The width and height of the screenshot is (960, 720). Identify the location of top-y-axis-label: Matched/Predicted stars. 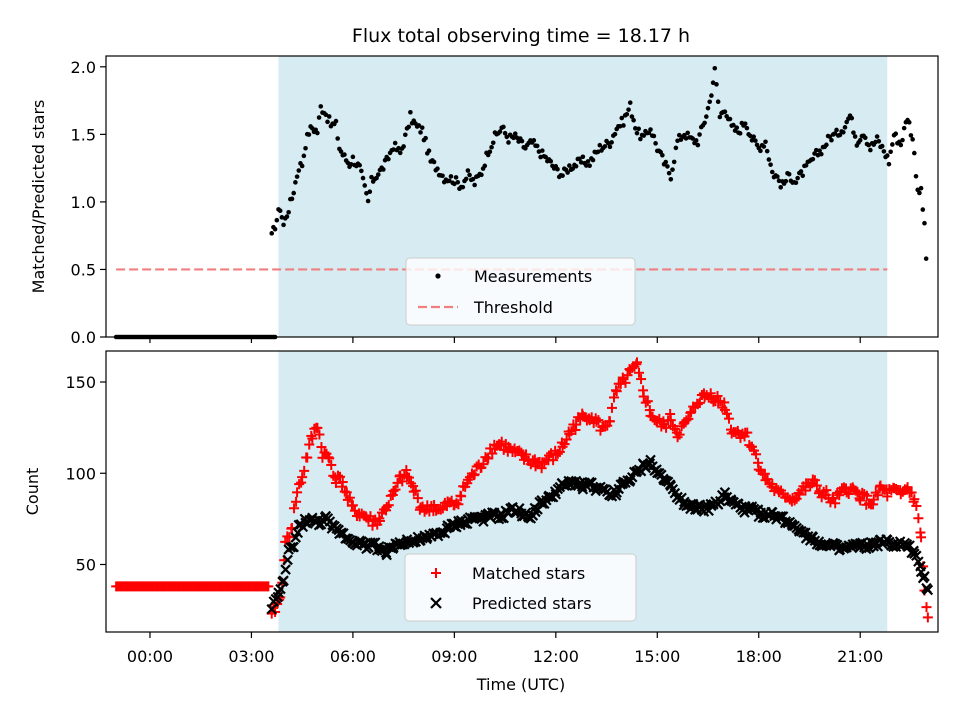
(38, 197).